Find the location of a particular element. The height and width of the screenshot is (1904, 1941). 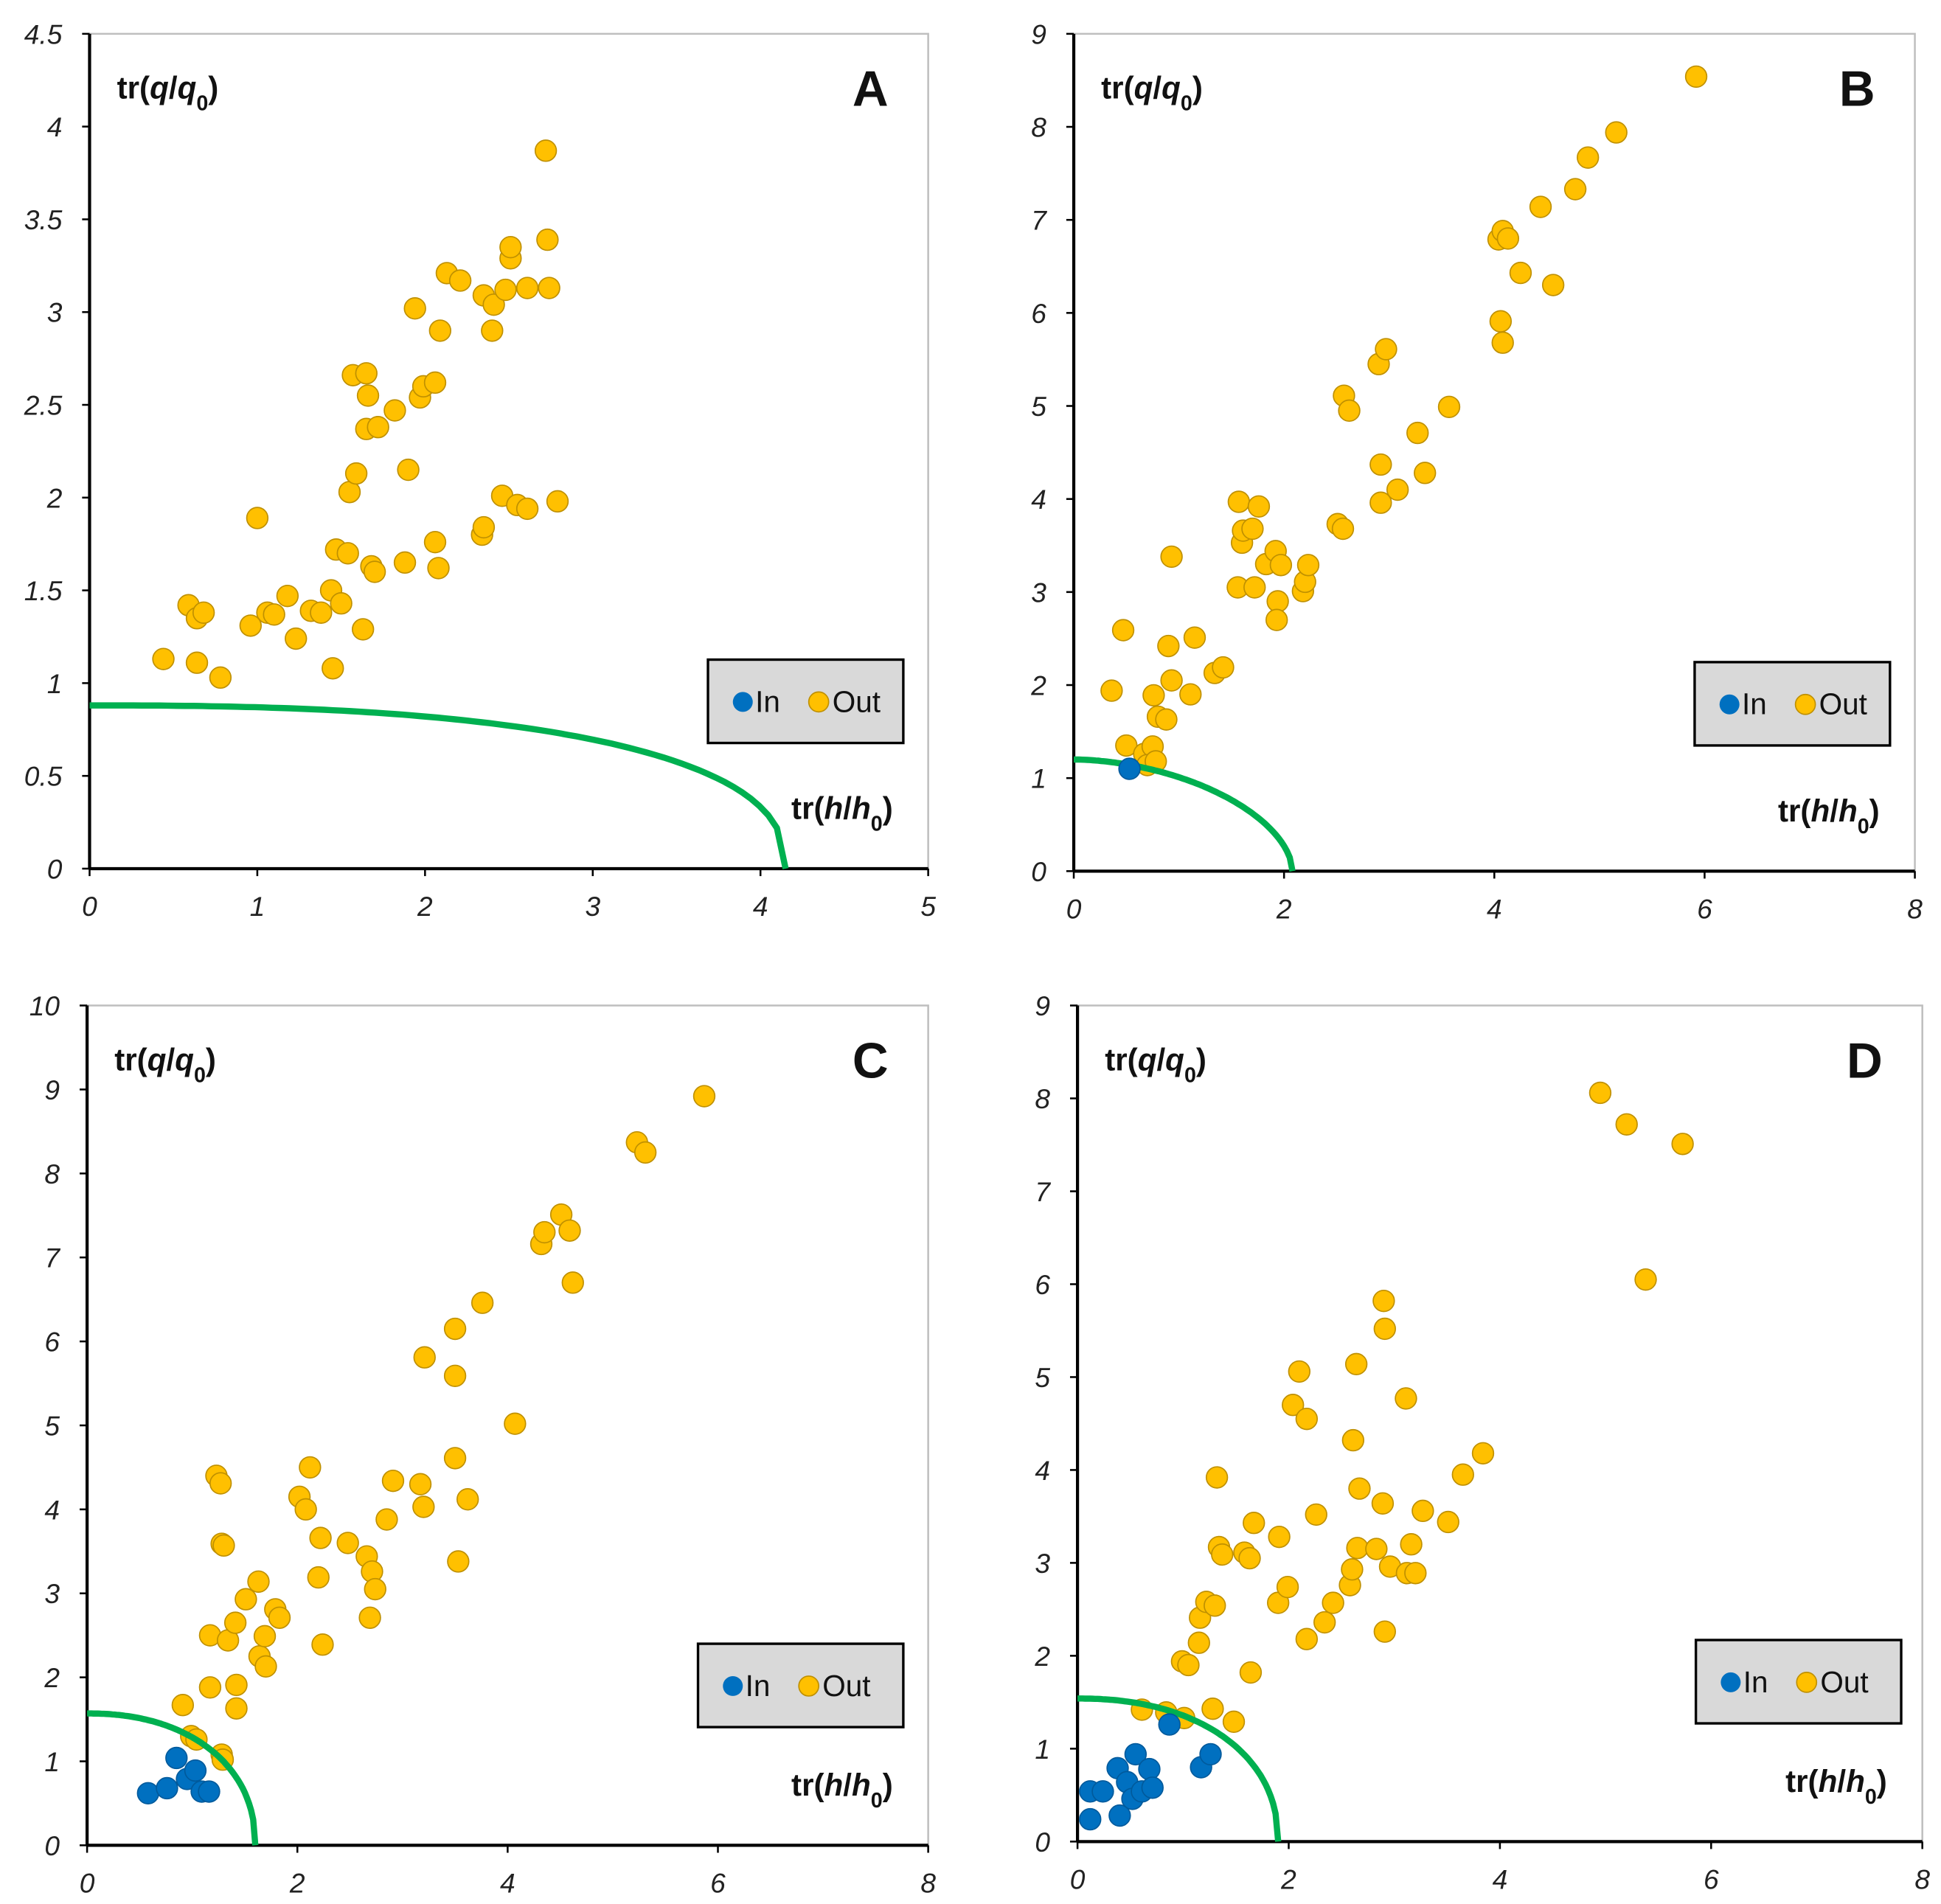

x-tick-label: 1 is located at coordinates (257, 906).